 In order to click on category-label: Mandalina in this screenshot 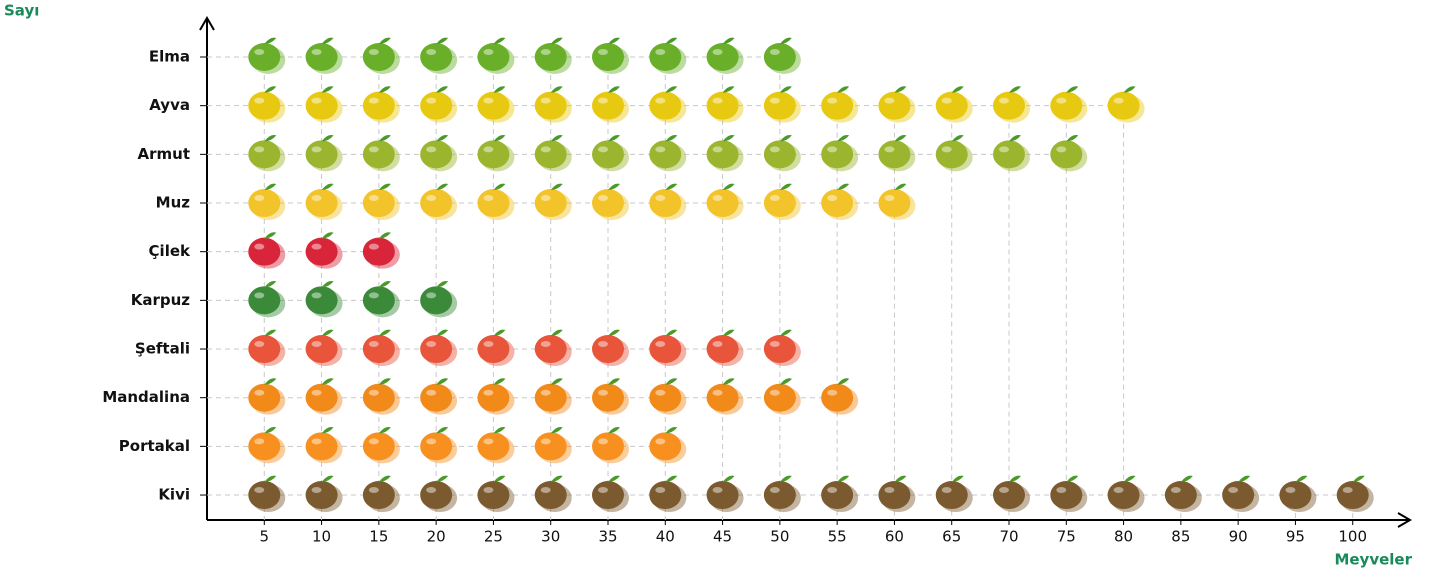, I will do `click(146, 397)`.